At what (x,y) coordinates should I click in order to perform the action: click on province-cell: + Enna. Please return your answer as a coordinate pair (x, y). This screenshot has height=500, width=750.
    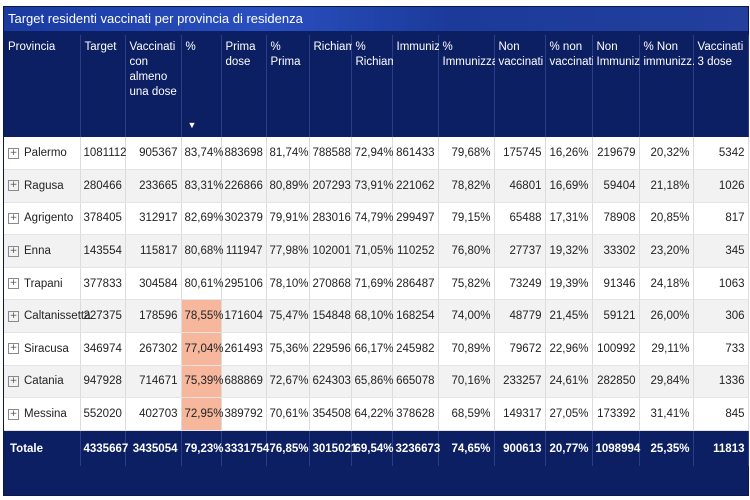
    Looking at the image, I should click on (42, 251).